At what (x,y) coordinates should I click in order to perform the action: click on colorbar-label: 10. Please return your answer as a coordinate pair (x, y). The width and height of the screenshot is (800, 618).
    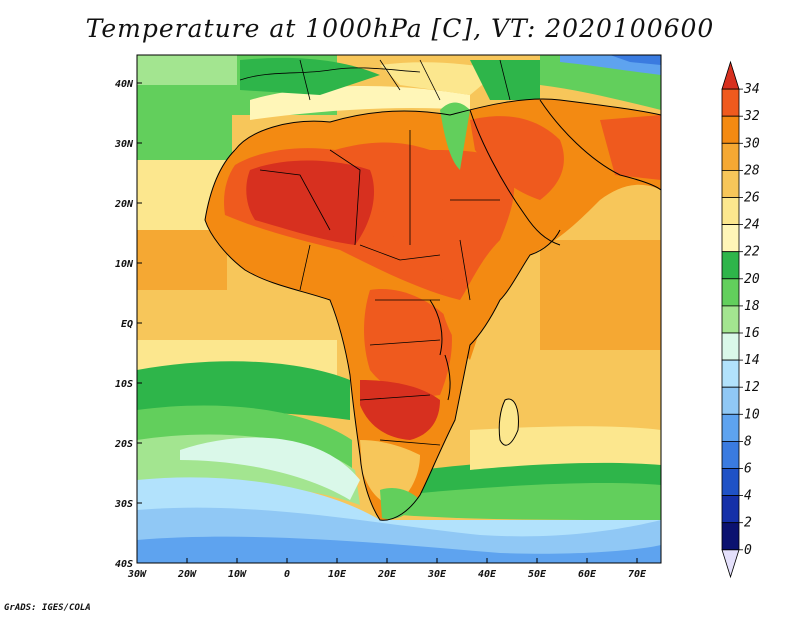
    Looking at the image, I should click on (752, 414).